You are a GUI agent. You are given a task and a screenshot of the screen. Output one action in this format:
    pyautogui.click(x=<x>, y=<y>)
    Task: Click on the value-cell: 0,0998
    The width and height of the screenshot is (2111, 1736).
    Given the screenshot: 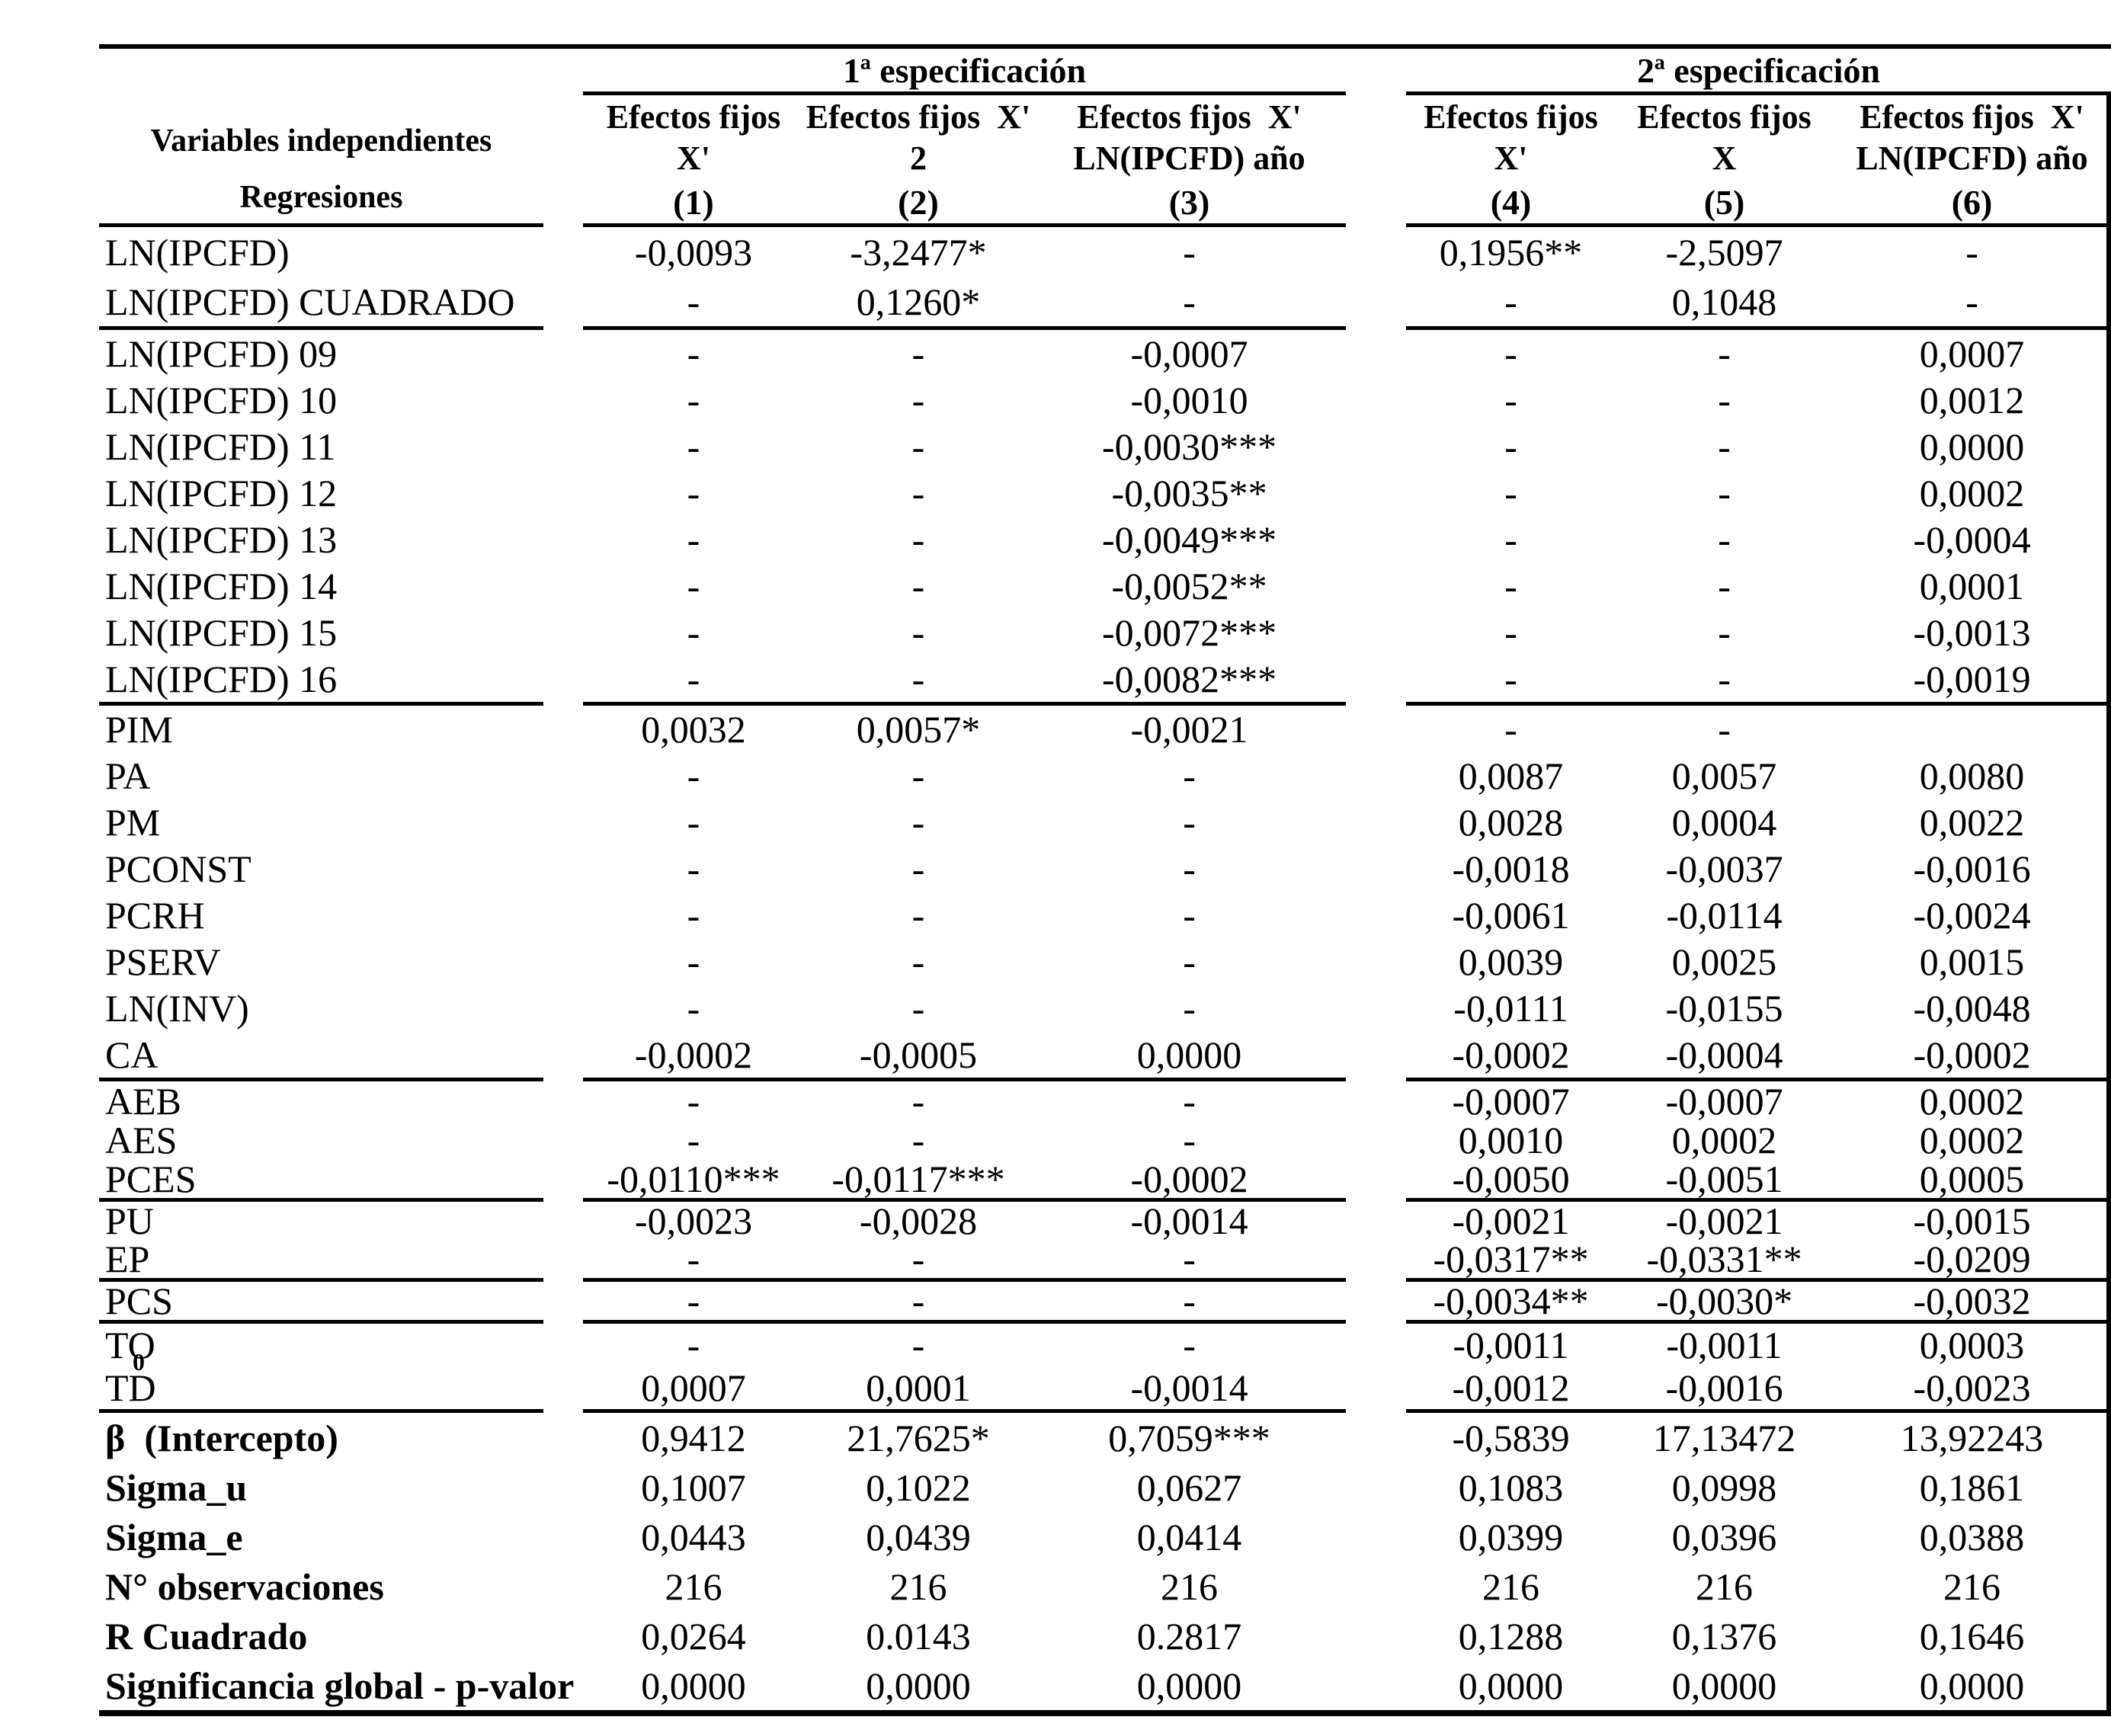 What is the action you would take?
    pyautogui.click(x=1724, y=1487)
    